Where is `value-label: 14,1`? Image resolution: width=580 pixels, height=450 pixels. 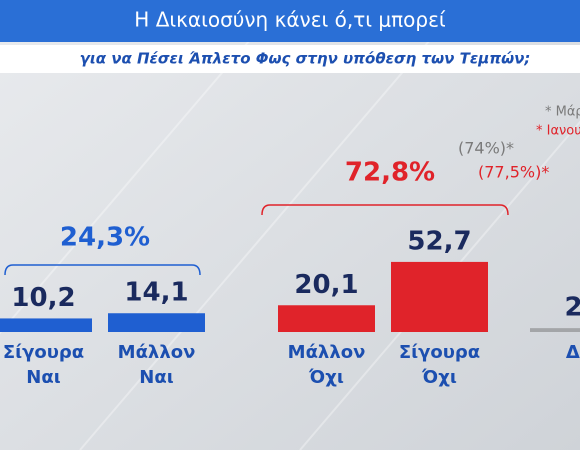
value-label: 14,1 is located at coordinates (156, 293).